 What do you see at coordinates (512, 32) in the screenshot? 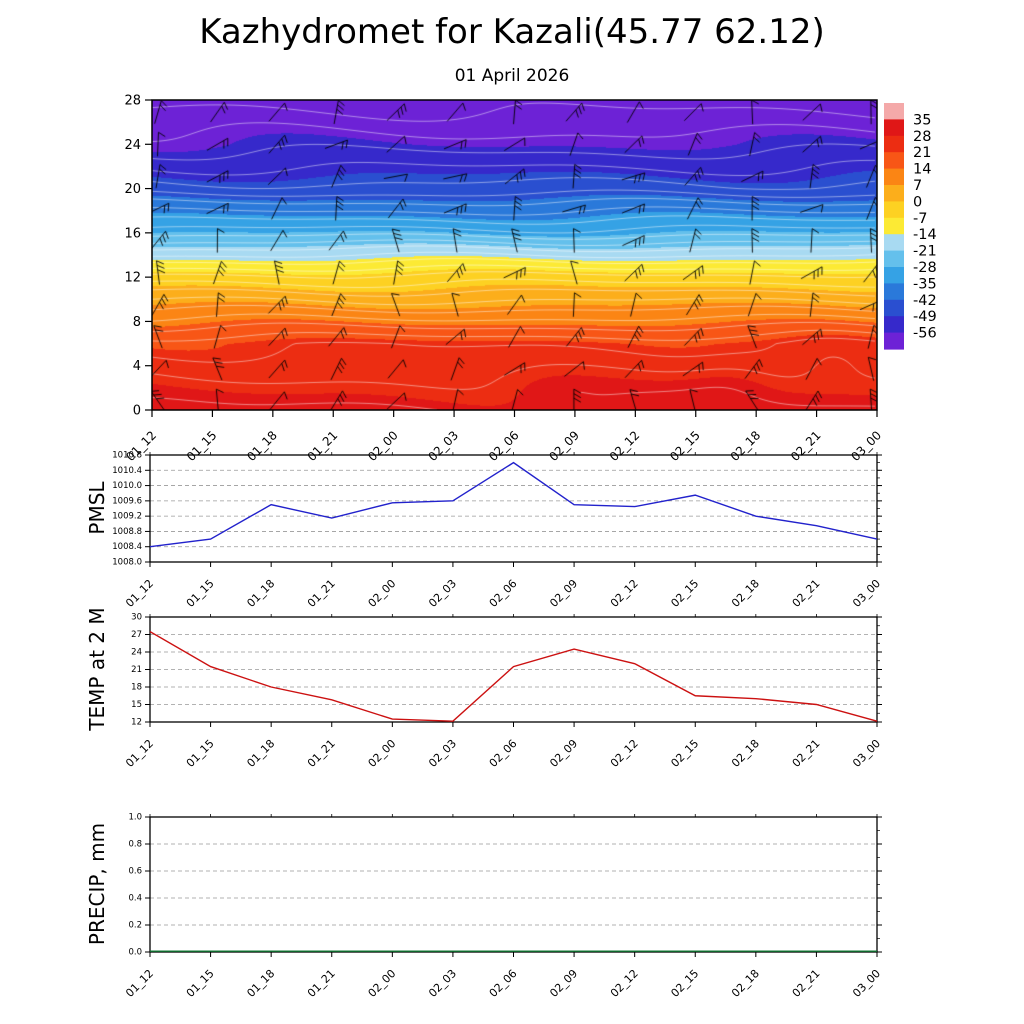
I see `page-title: Kazhydromet for Kazali(45.77 62.12)` at bounding box center [512, 32].